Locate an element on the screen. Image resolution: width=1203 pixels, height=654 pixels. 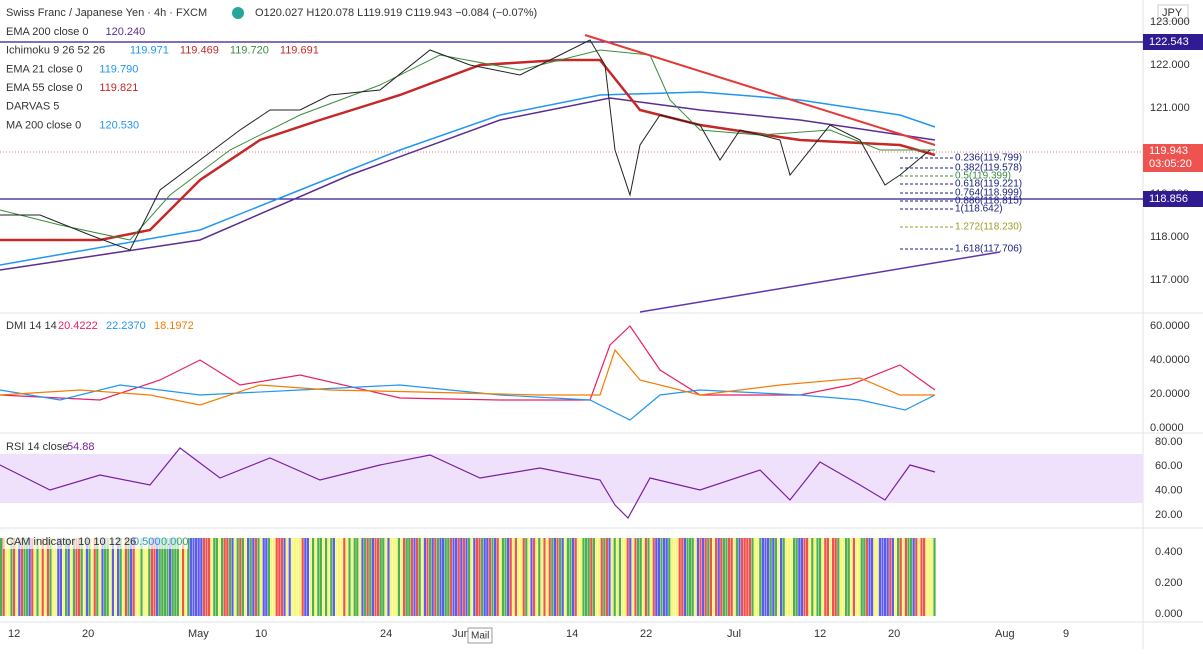
tag-countdown: 03:05:20 is located at coordinates (1170, 164).